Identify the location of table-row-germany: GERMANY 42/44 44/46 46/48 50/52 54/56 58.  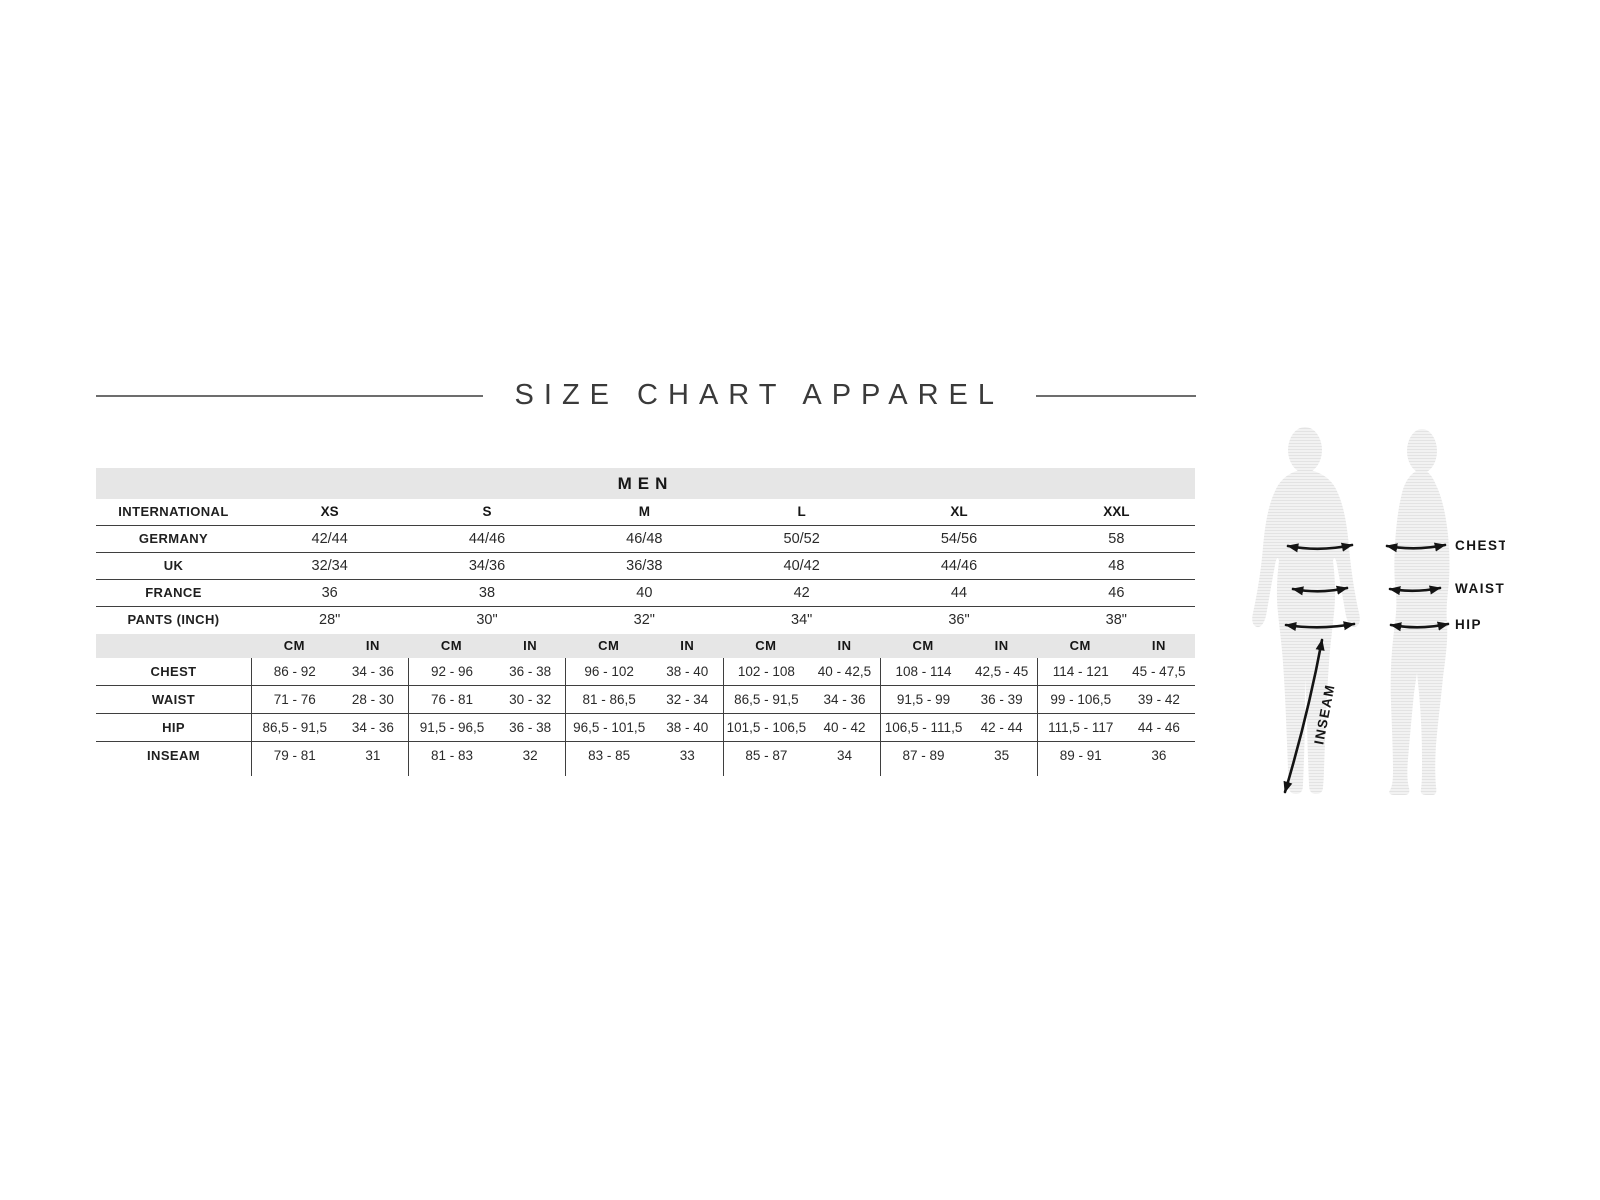
(645, 539).